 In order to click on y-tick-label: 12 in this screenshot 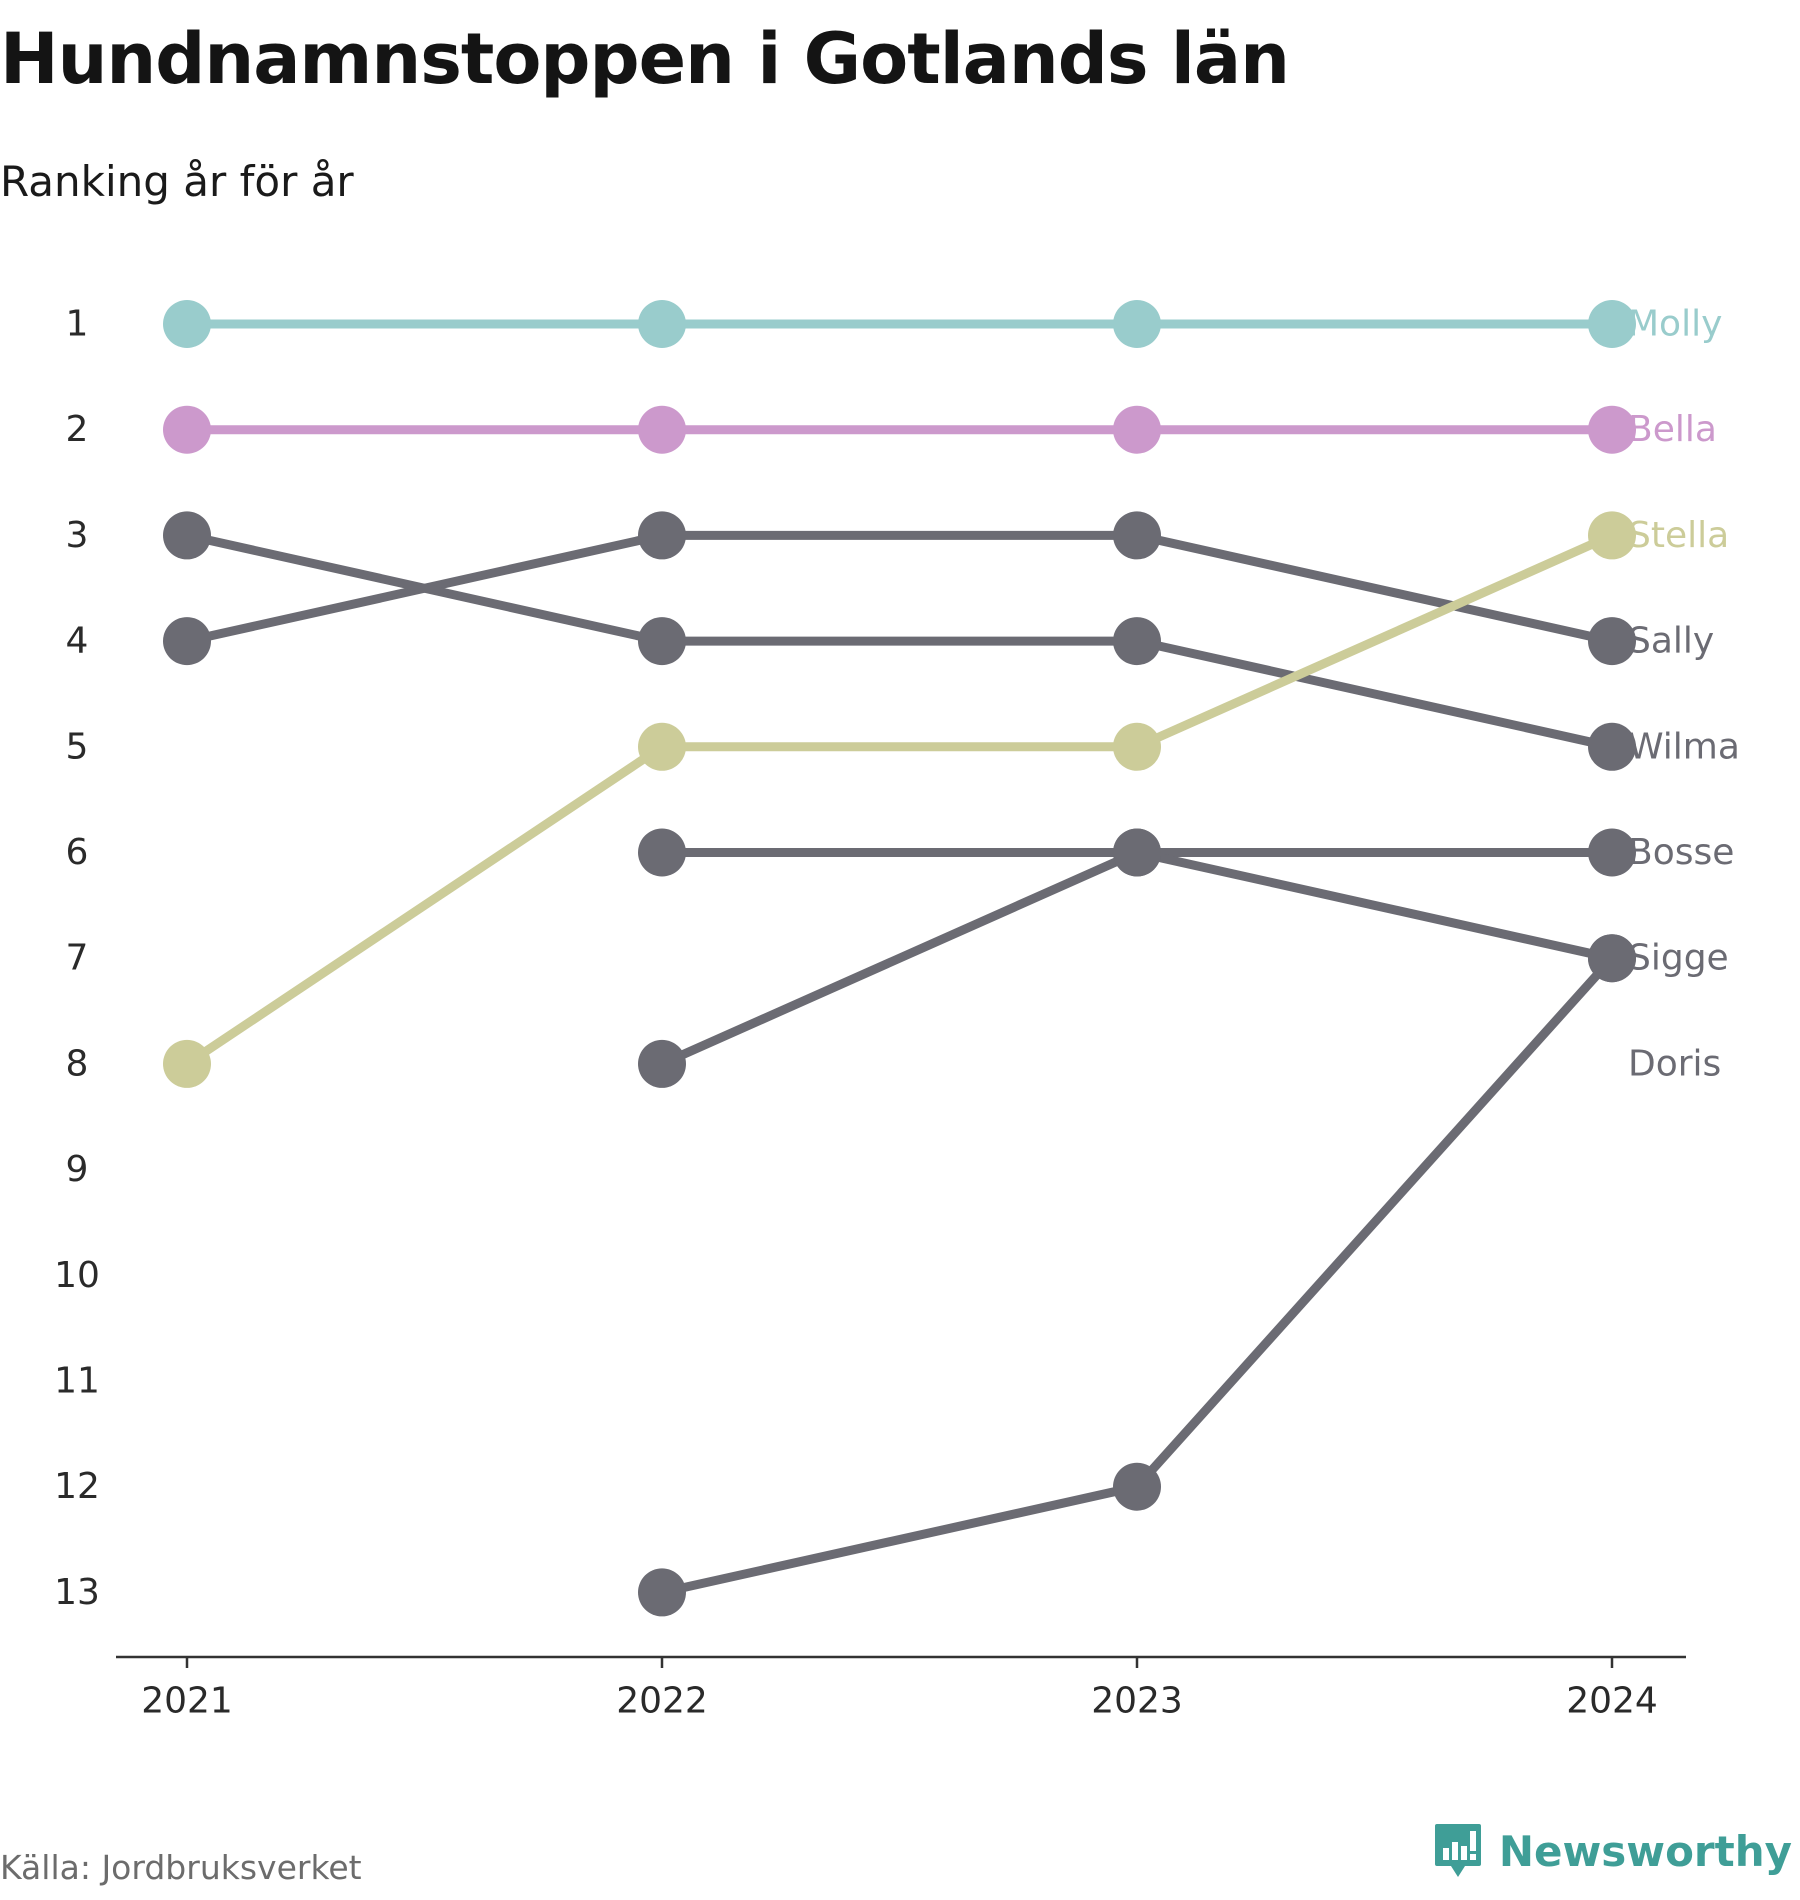, I will do `click(77, 1486)`.